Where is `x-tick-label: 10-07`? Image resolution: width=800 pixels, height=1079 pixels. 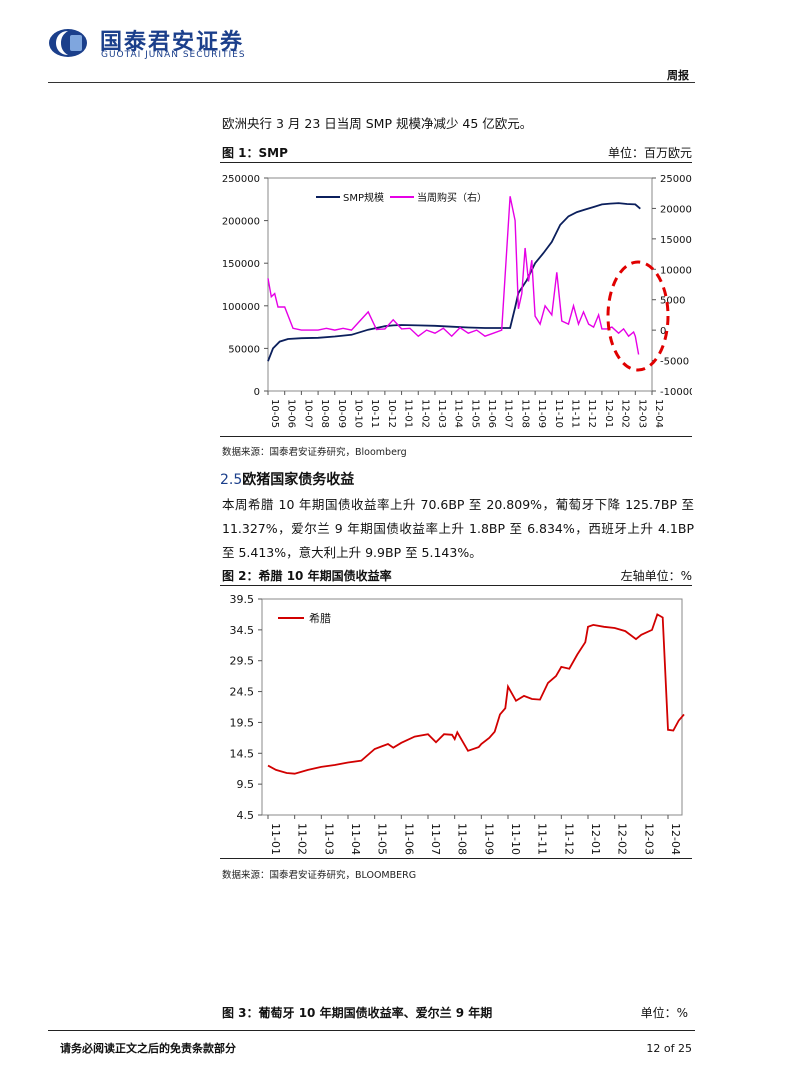 x-tick-label: 10-07 is located at coordinates (307, 413).